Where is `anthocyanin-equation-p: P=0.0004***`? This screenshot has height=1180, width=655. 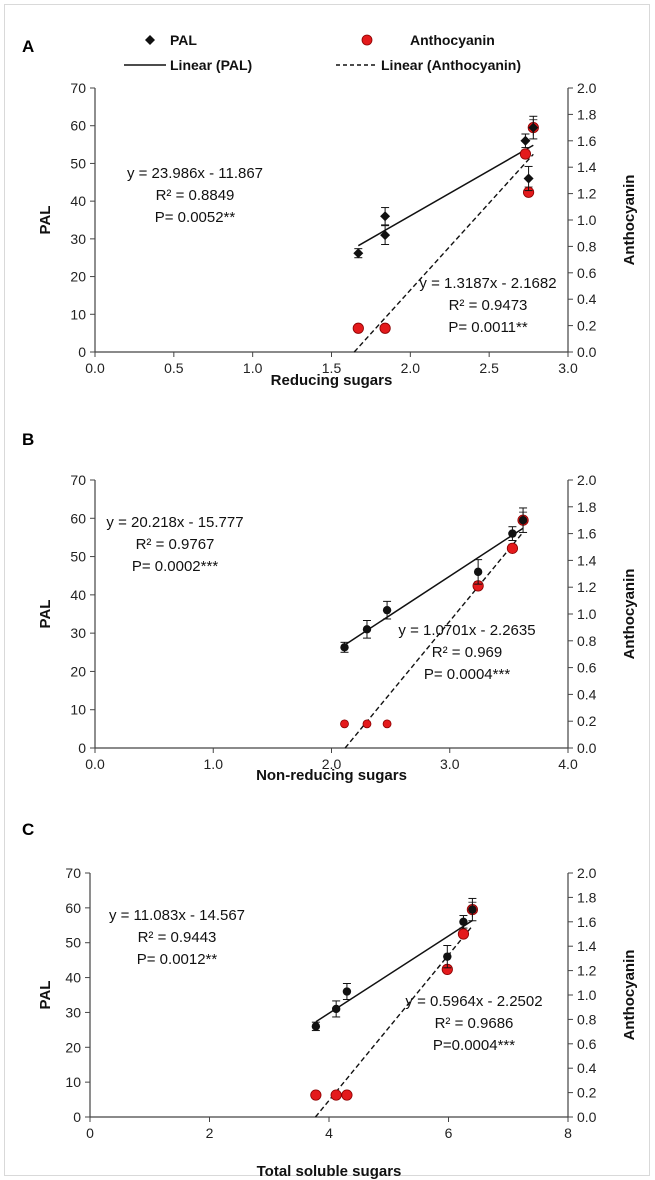 anthocyanin-equation-p: P=0.0004*** is located at coordinates (474, 1045).